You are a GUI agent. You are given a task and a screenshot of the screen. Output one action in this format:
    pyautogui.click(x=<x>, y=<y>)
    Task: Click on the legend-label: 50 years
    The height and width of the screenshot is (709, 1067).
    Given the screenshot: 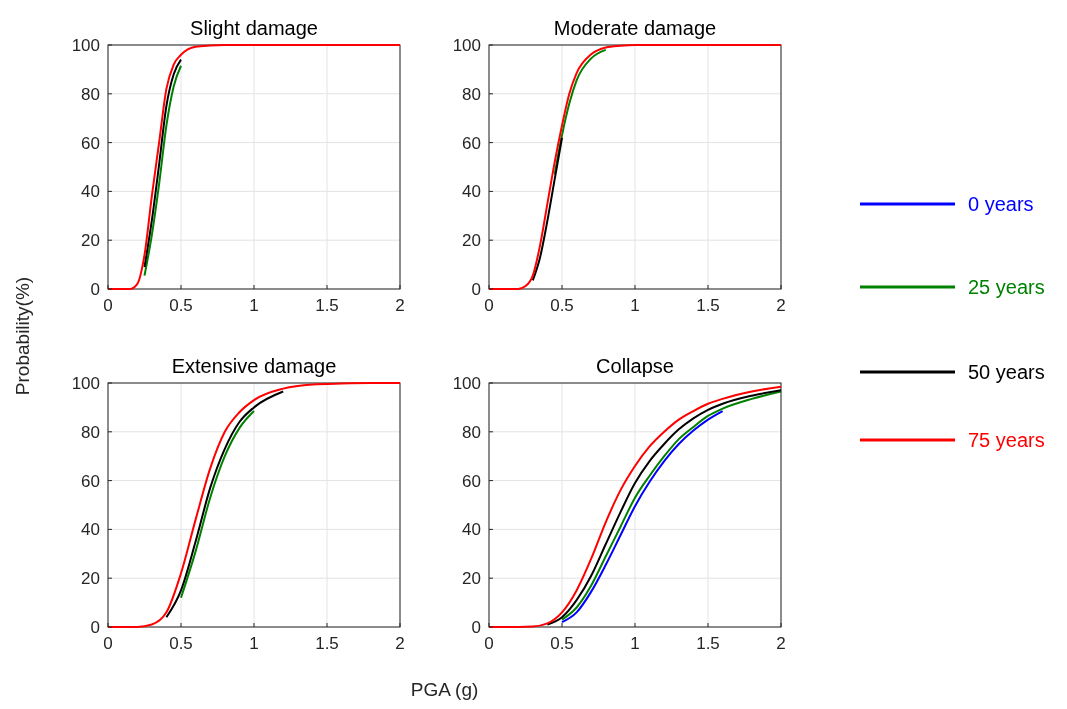 What is the action you would take?
    pyautogui.click(x=1006, y=372)
    